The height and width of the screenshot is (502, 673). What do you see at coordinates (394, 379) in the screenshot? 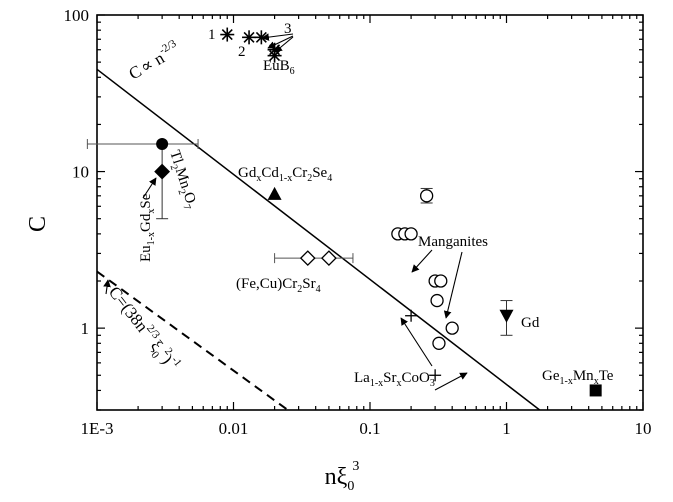
I see `label-la-sr-coo3: La1-xSrxCoO3` at bounding box center [394, 379].